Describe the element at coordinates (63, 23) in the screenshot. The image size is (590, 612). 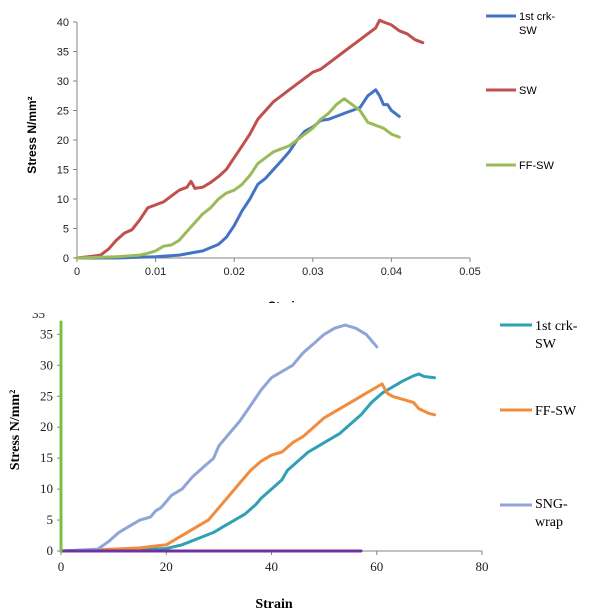
I see `y-tick-label: 40` at that location.